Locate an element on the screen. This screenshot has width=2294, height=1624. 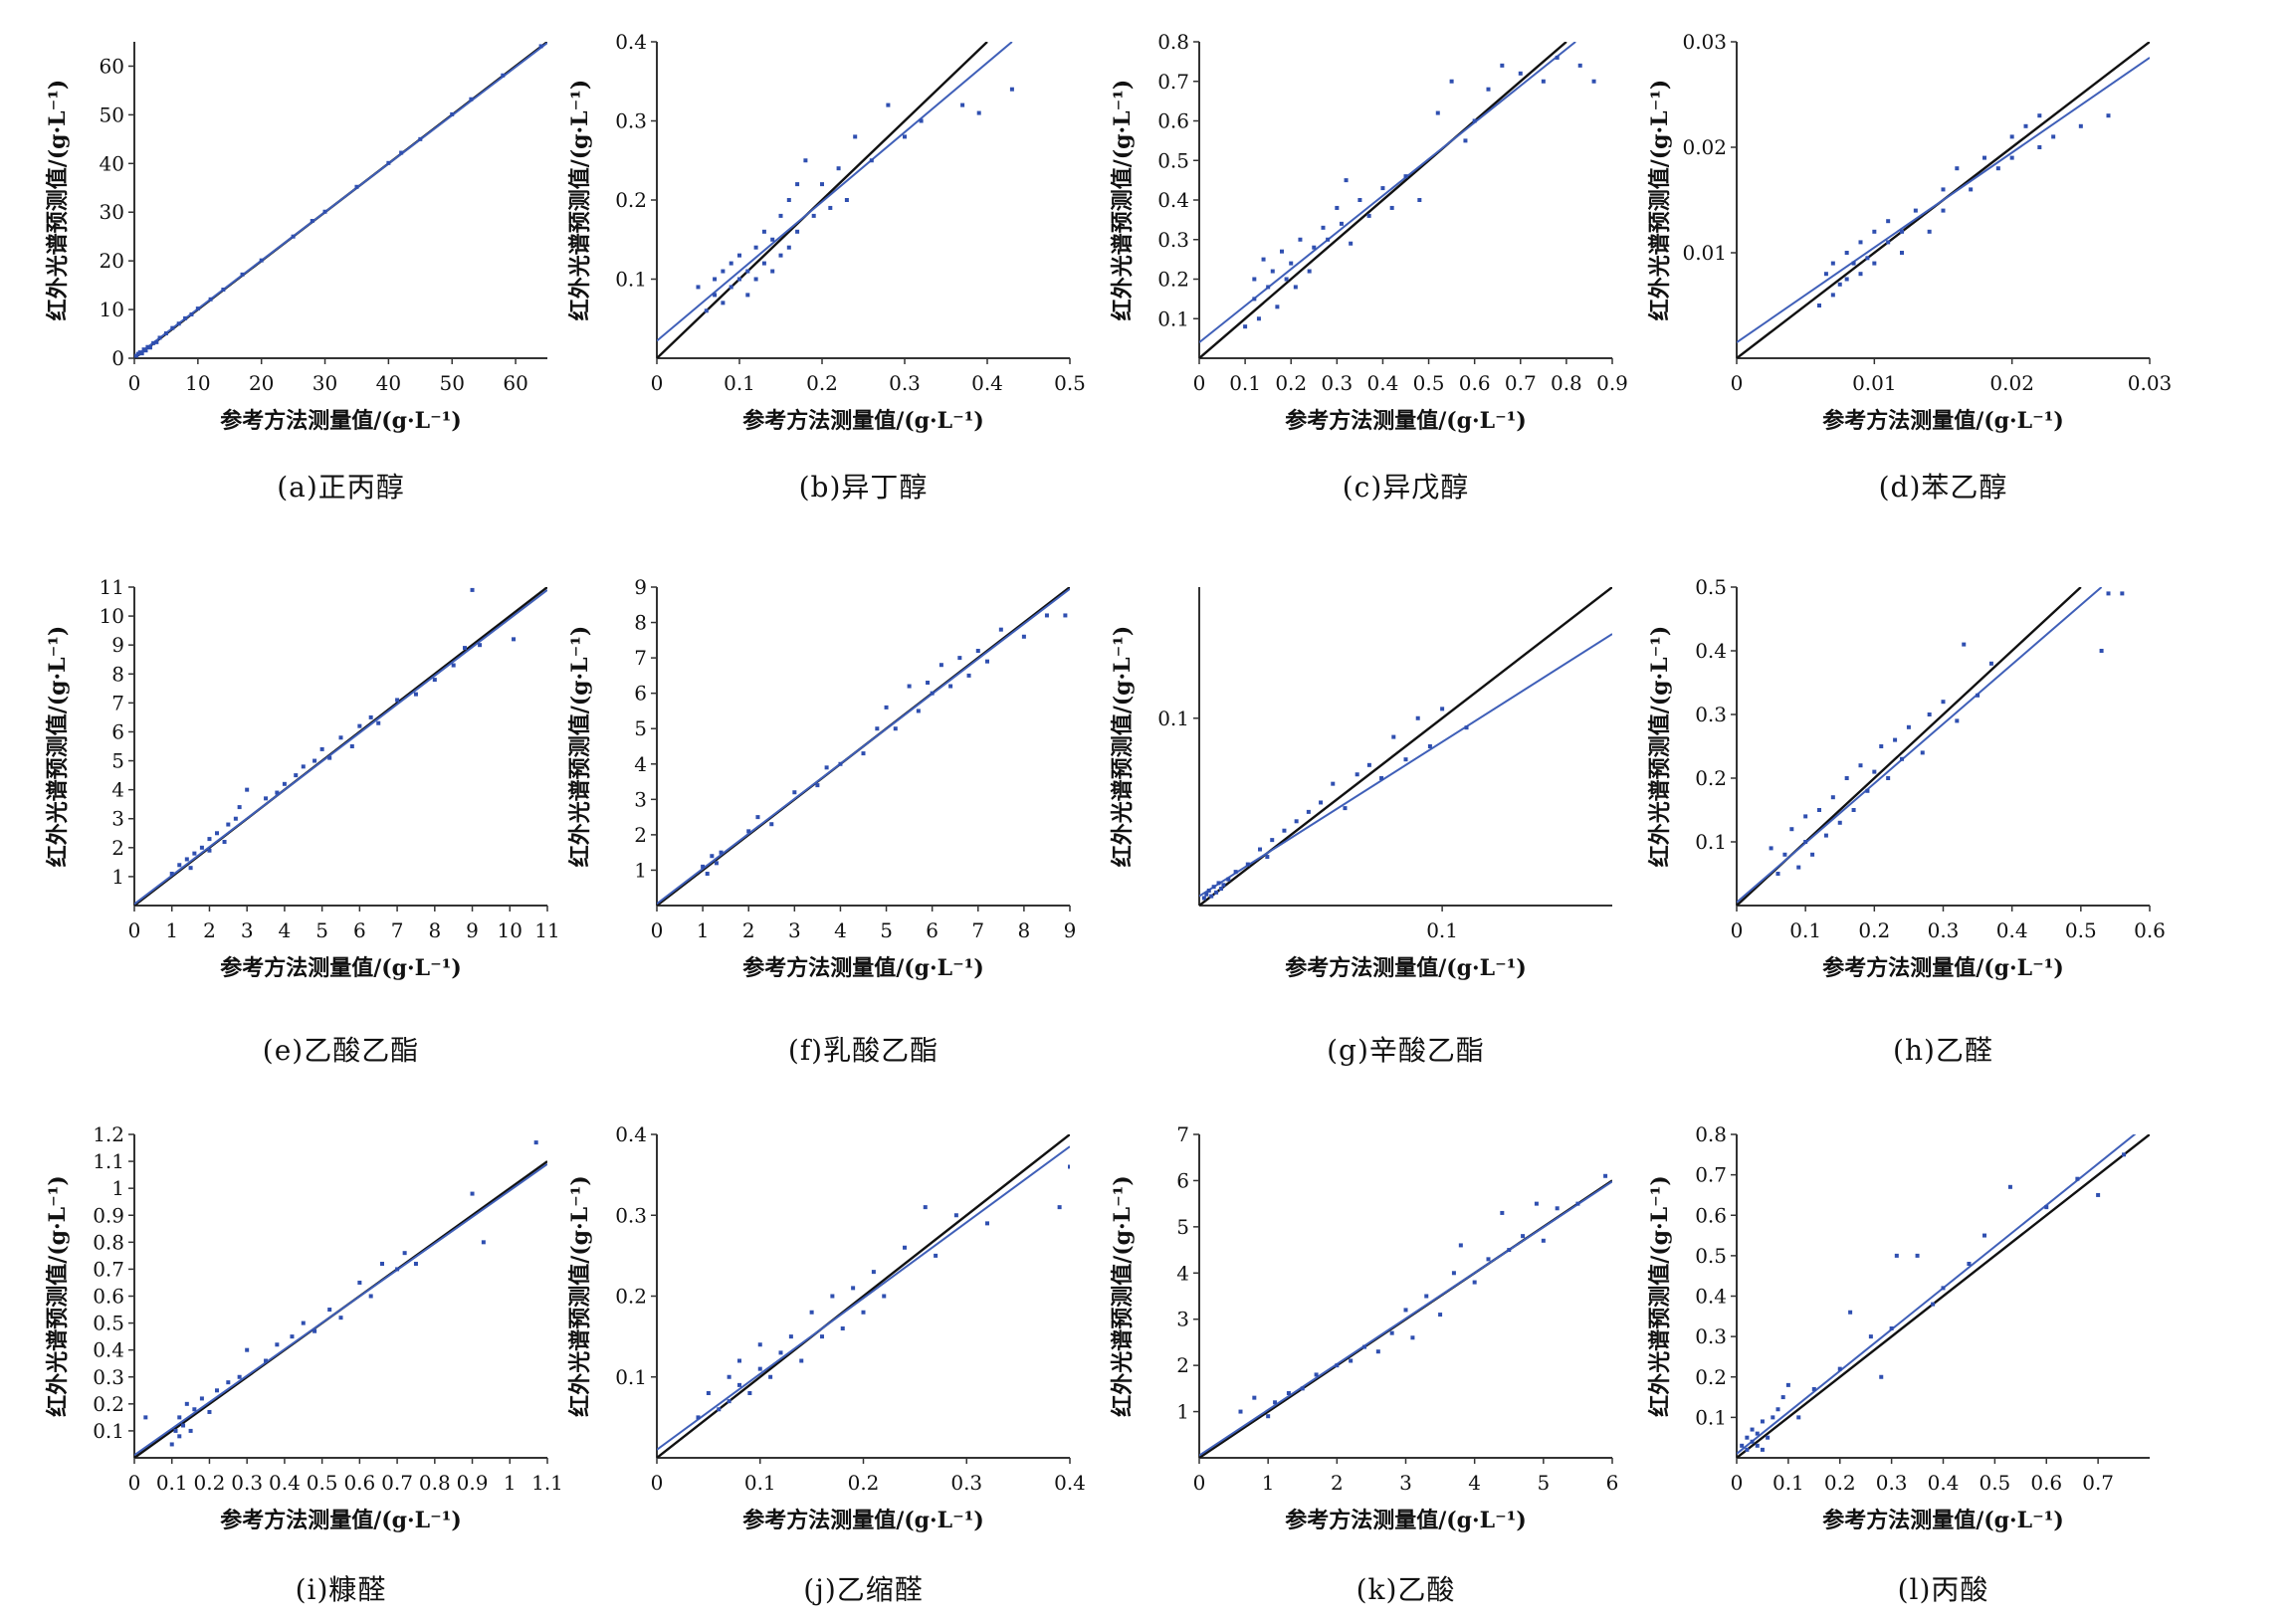
x-tick-label: 0.9 is located at coordinates (1612, 383).